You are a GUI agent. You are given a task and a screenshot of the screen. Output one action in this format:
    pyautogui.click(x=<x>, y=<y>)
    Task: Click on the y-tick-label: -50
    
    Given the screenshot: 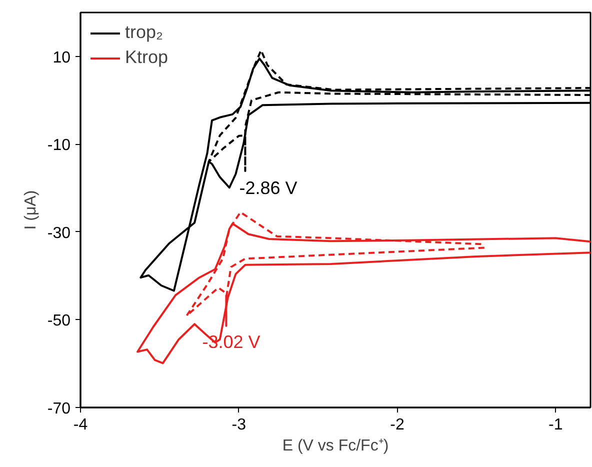 What is the action you would take?
    pyautogui.click(x=59, y=321)
    